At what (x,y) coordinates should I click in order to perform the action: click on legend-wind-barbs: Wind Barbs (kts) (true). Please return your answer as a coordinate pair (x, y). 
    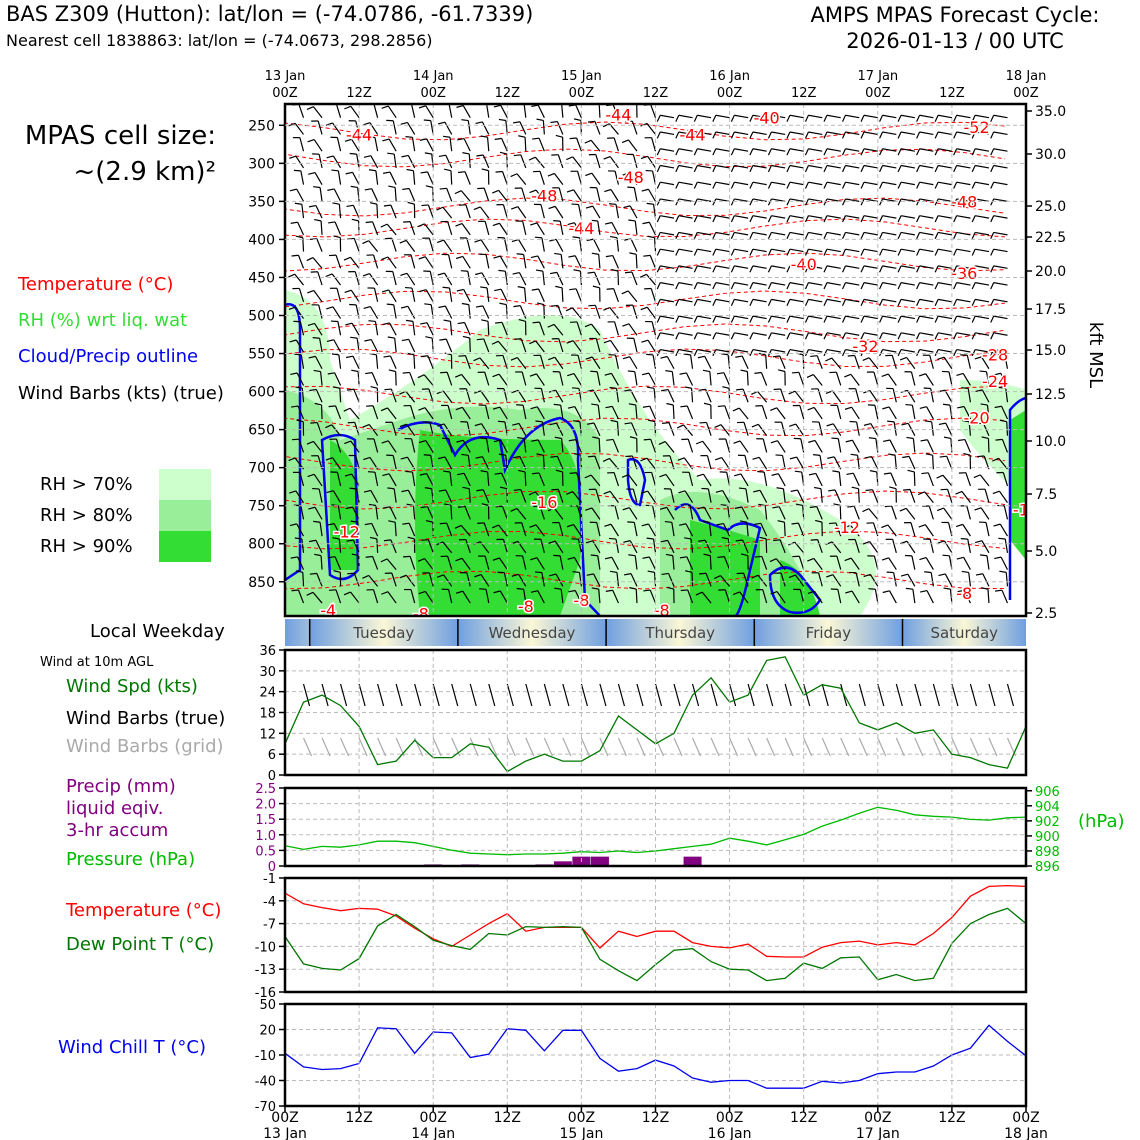
    Looking at the image, I should click on (121, 393).